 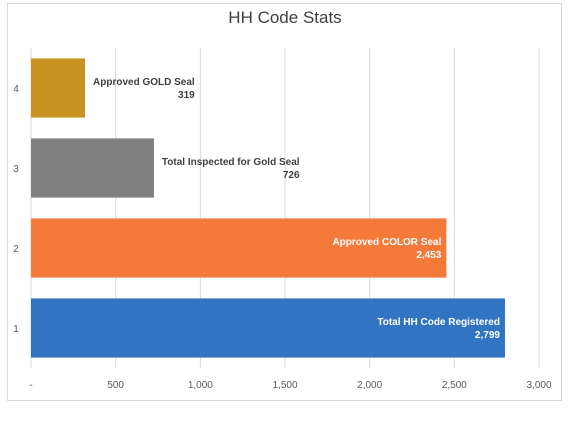 I want to click on x-tick-label: 2,500, so click(x=454, y=385).